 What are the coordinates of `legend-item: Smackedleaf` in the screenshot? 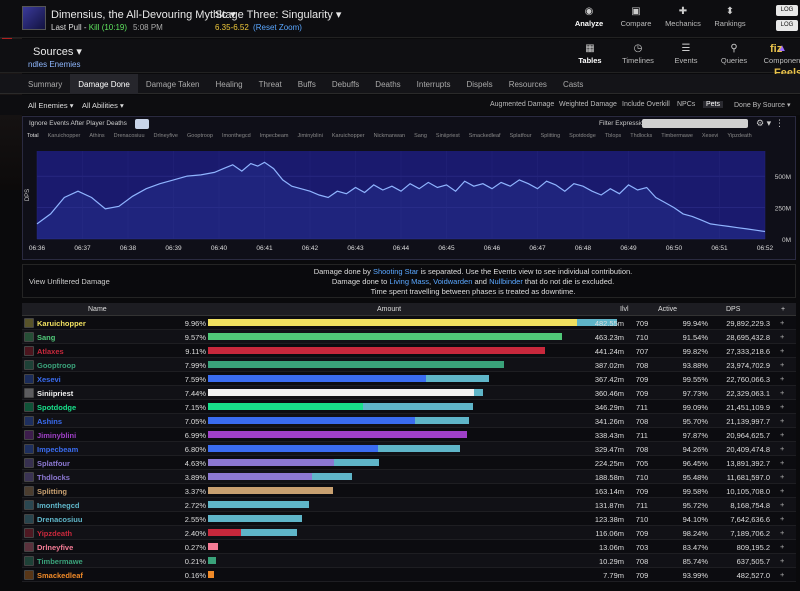 It's located at (484, 136).